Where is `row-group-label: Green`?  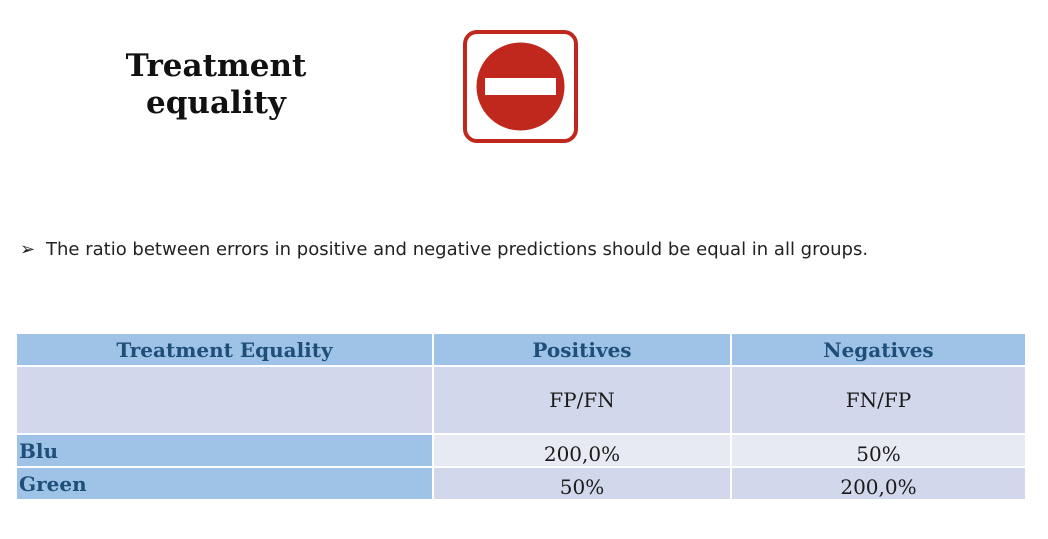 row-group-label: Green is located at coordinates (225, 484).